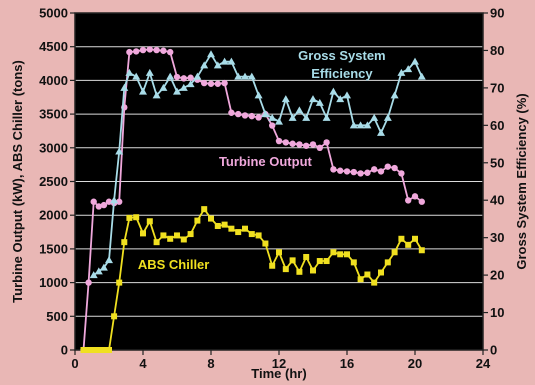 The image size is (535, 385). What do you see at coordinates (266, 161) in the screenshot?
I see `annotation-turbine-output: Turbine Output` at bounding box center [266, 161].